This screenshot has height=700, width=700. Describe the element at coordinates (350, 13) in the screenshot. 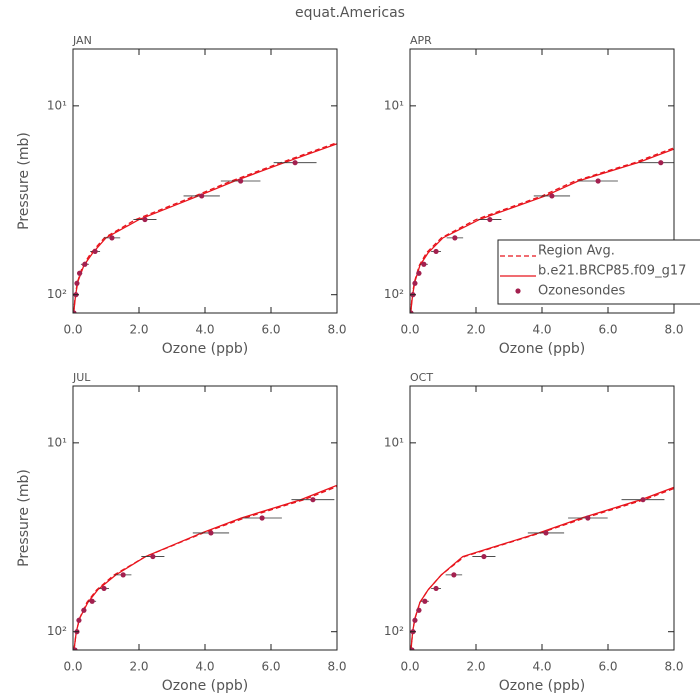

I see `chart-title: equat.Americas` at that location.